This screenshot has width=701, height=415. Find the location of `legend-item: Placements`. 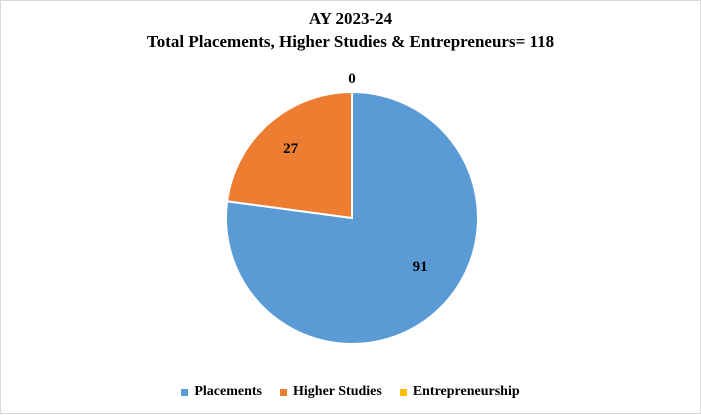

legend-item: Placements is located at coordinates (221, 392).